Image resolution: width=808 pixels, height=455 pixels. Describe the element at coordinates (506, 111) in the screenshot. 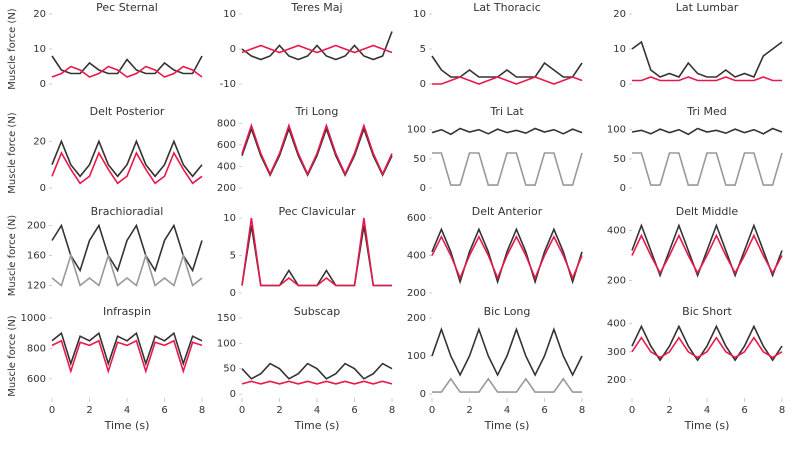

I see `panel-title: Tri Lat` at that location.